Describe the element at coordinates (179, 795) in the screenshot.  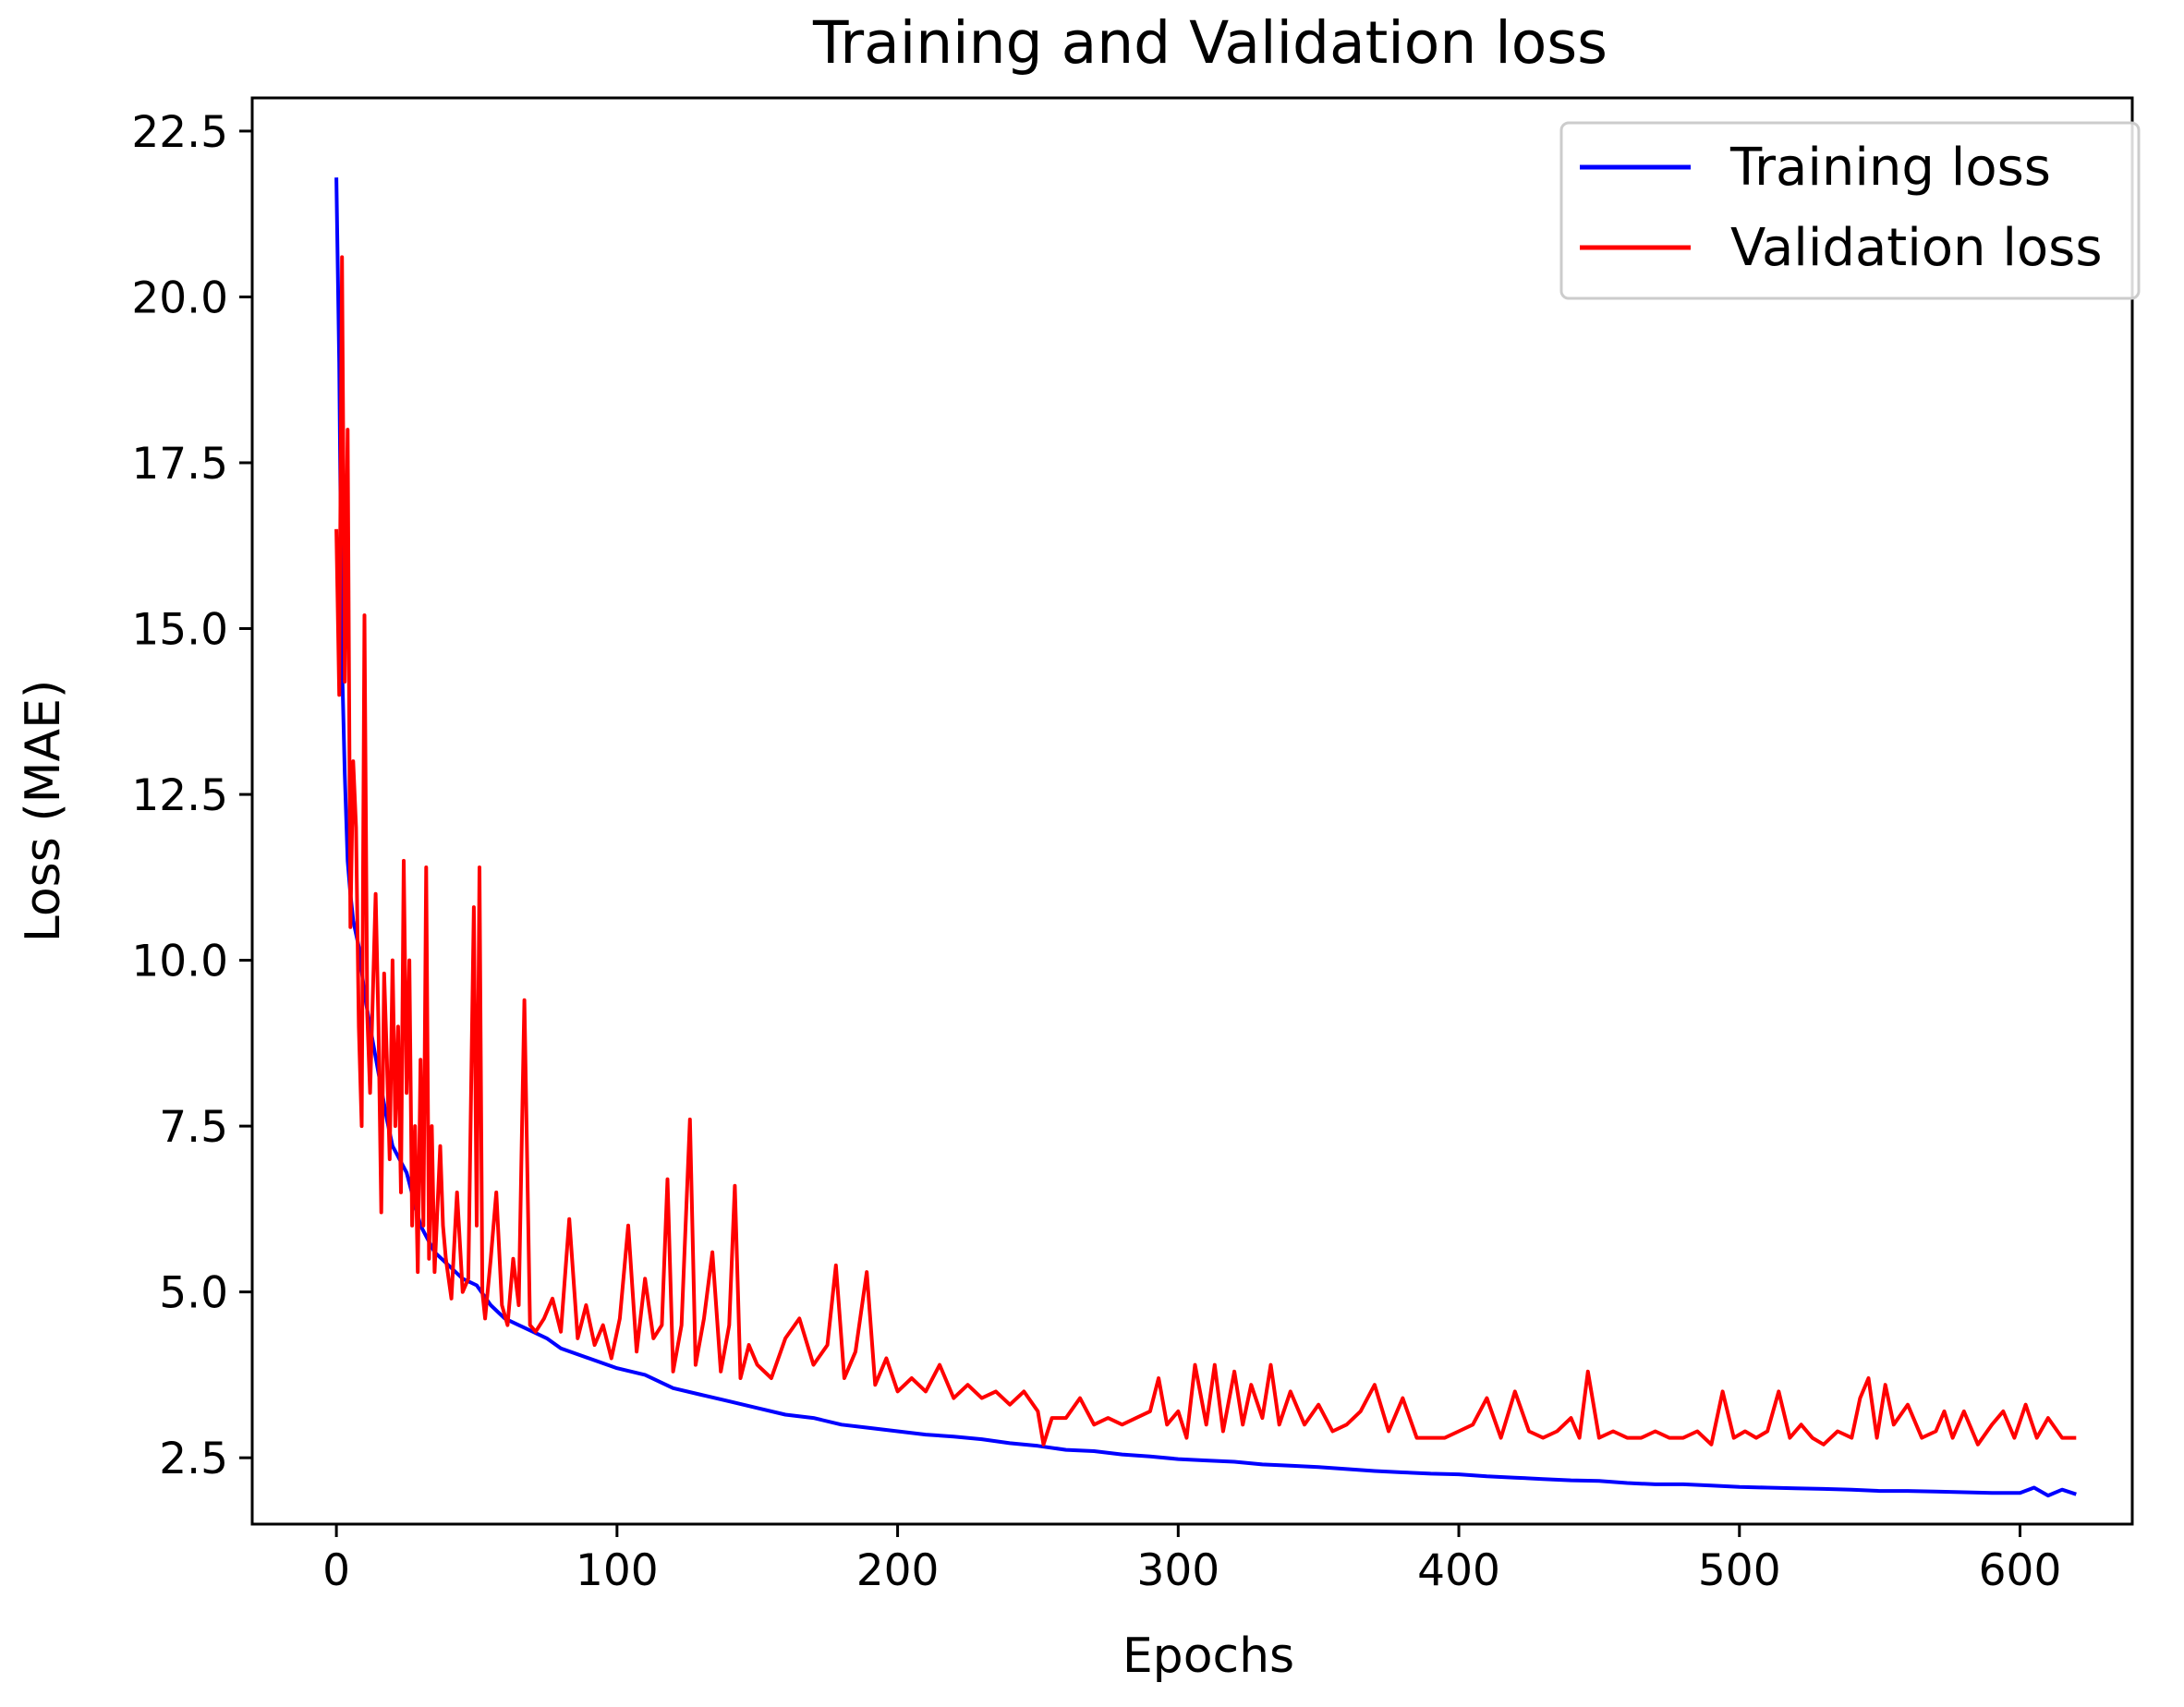
I see `y-tick-label: 12.5` at that location.